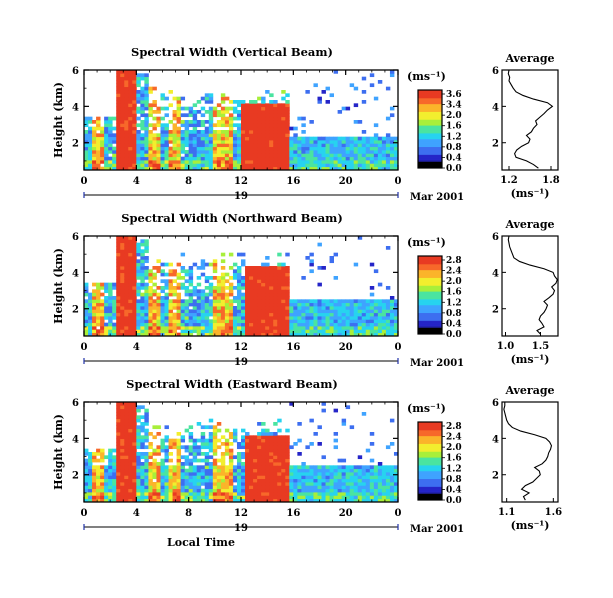 The image size is (613, 598). Describe the element at coordinates (508, 180) in the screenshot. I see `average-x-tick: 1.2` at that location.